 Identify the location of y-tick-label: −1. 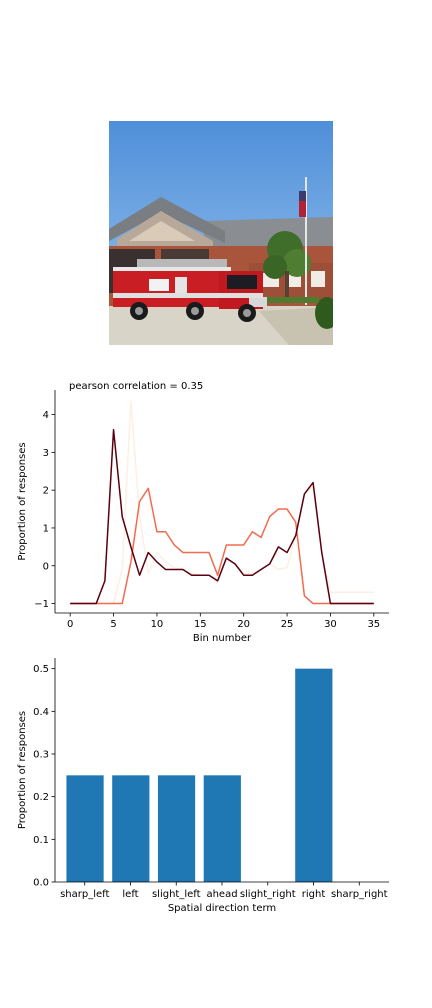
(41, 604).